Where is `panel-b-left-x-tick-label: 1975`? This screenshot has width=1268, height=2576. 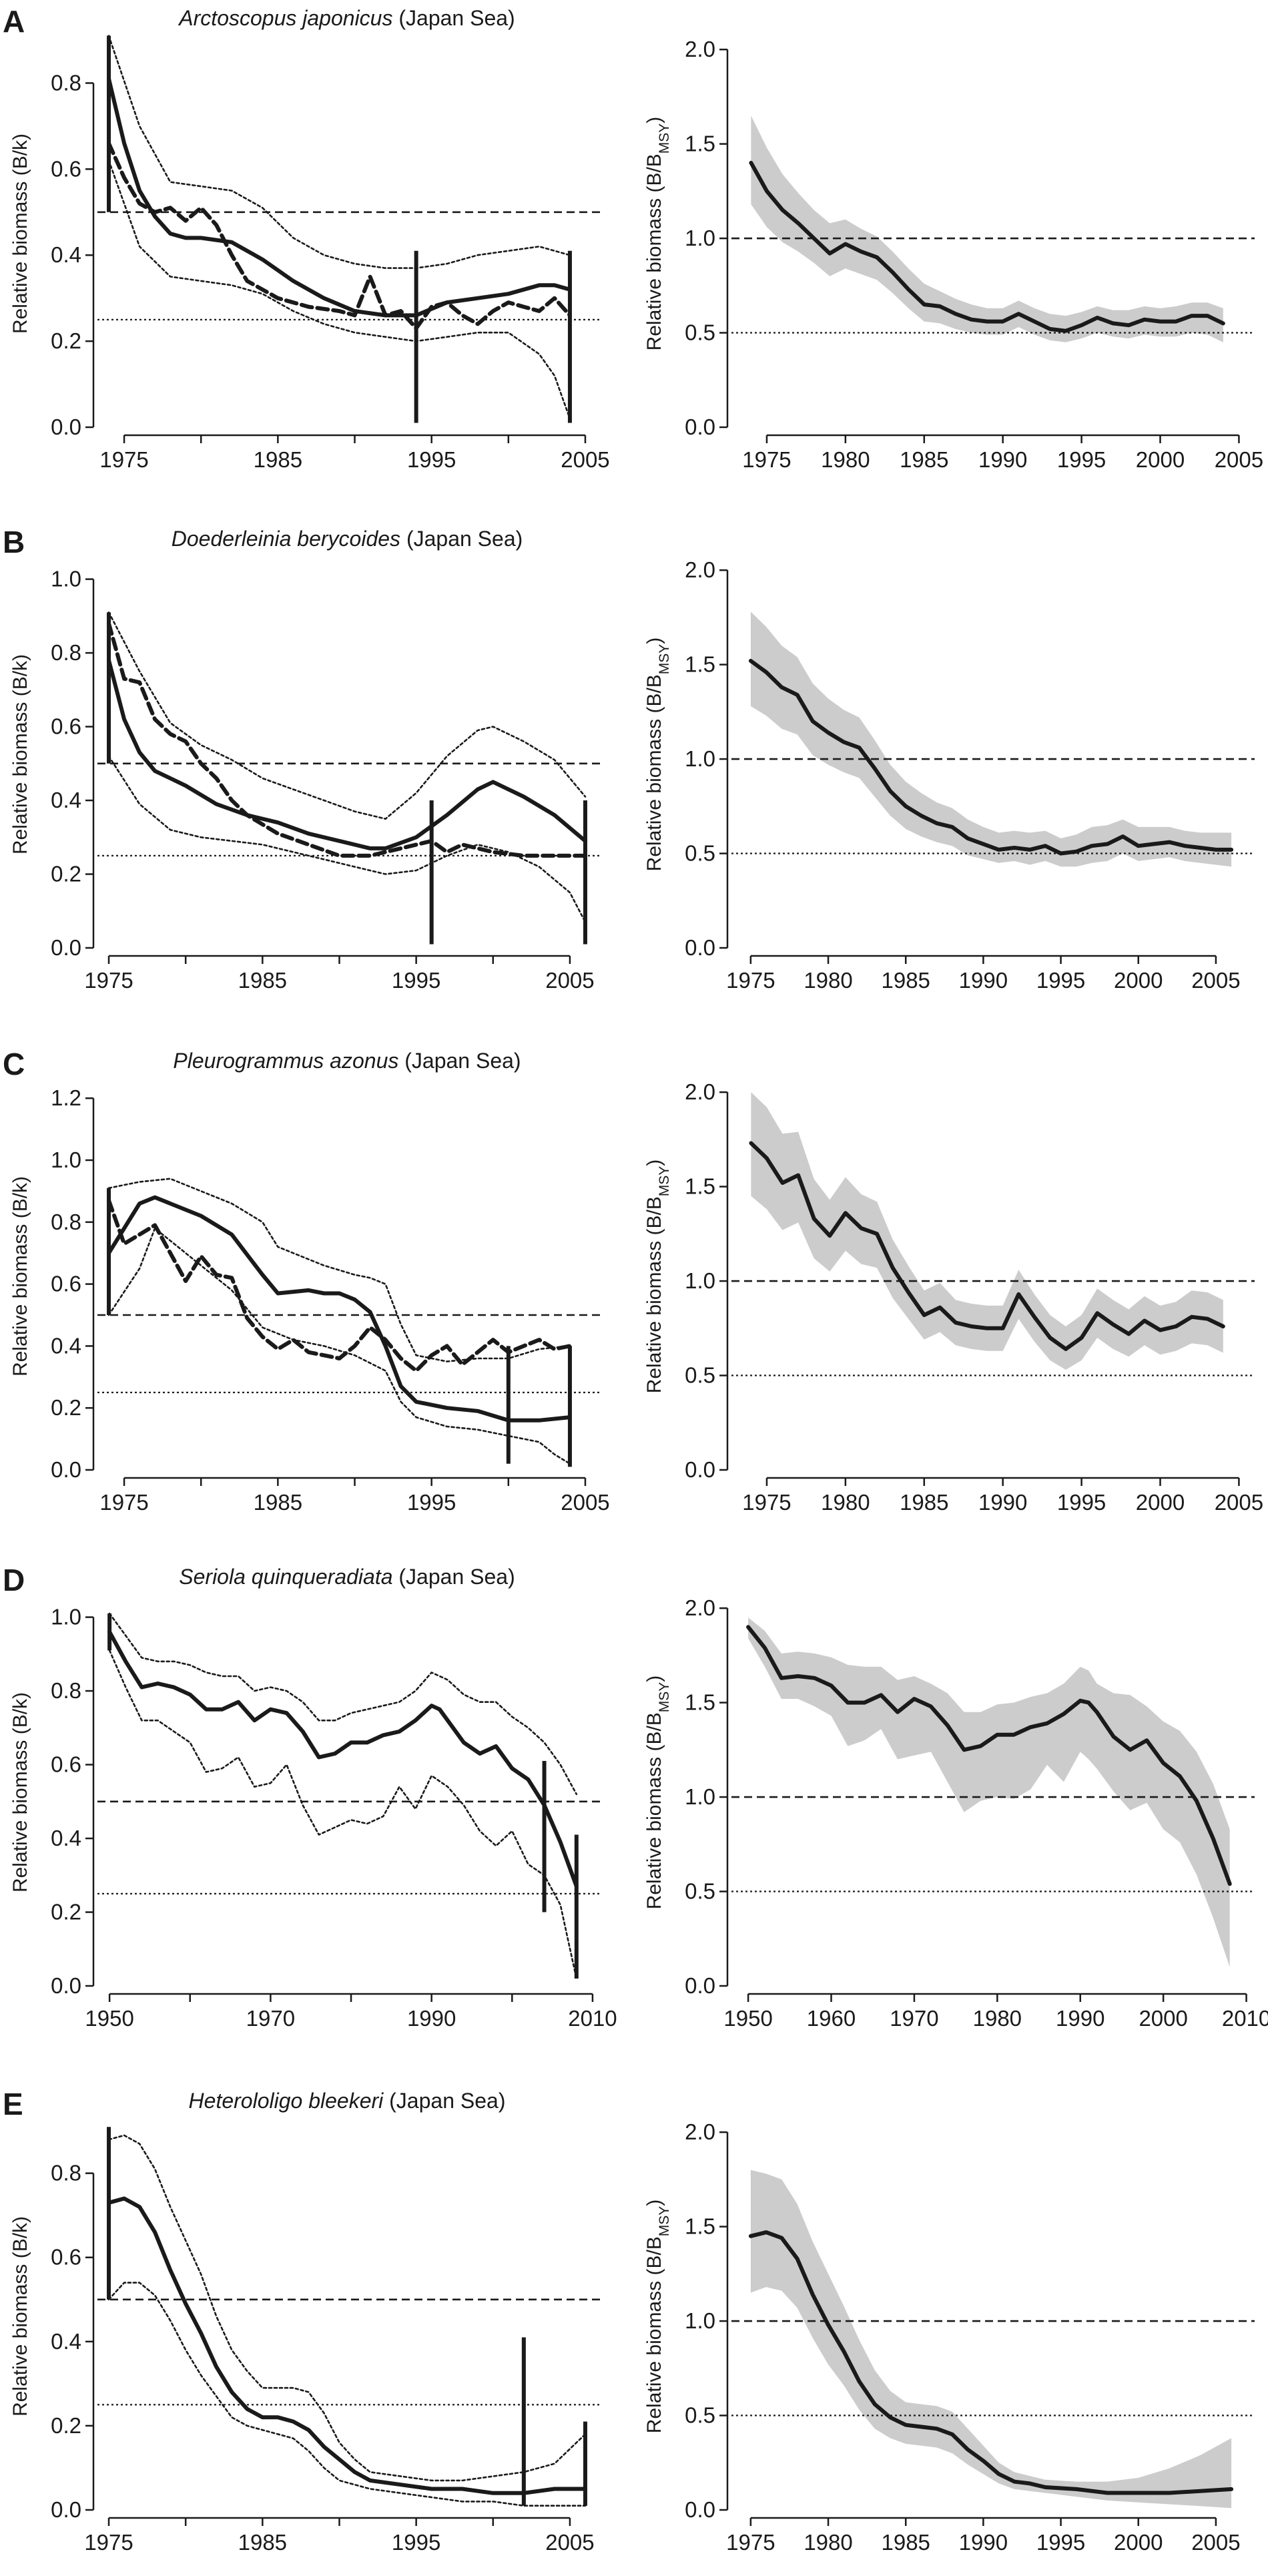 panel-b-left-x-tick-label: 1975 is located at coordinates (108, 980).